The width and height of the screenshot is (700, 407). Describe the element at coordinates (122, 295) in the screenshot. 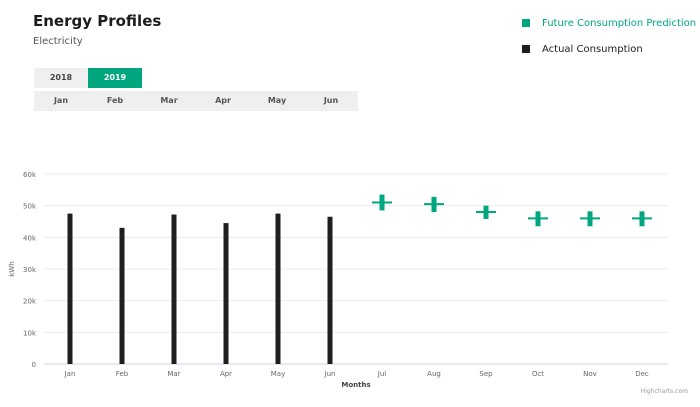

I see `bar-actual-feb` at that location.